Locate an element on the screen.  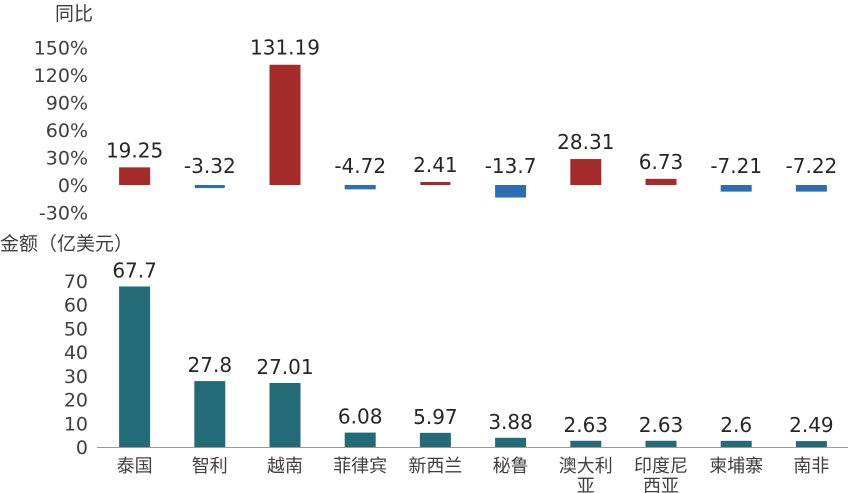
yoy-chart-title: 同比 is located at coordinates (74, 14).